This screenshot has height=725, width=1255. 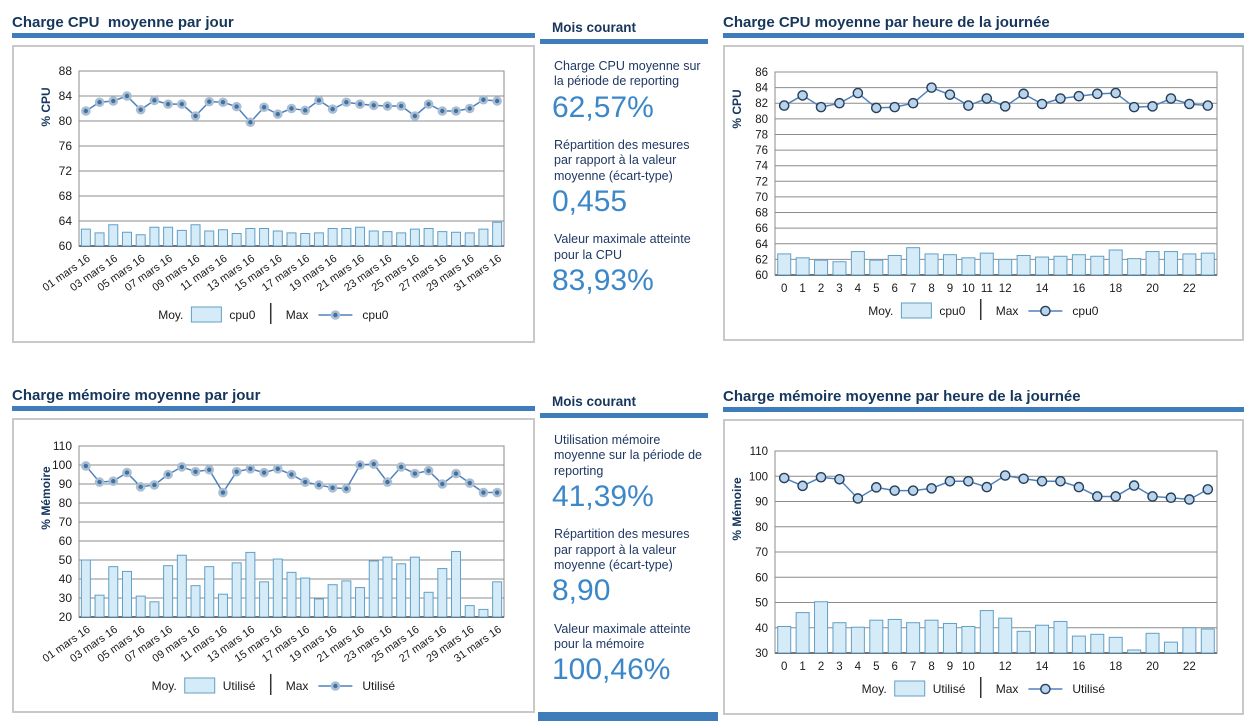 I want to click on y-tick-label: 88, so click(x=66, y=71).